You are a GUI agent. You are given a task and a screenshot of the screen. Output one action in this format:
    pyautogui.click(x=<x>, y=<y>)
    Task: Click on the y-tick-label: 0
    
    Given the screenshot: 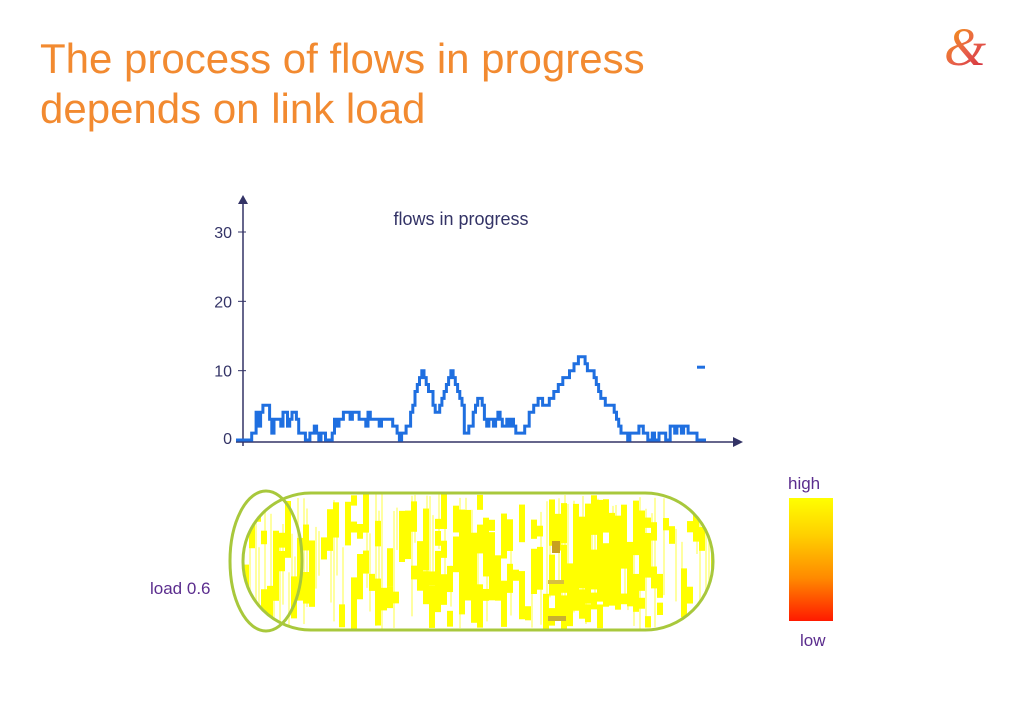 What is the action you would take?
    pyautogui.click(x=227, y=439)
    